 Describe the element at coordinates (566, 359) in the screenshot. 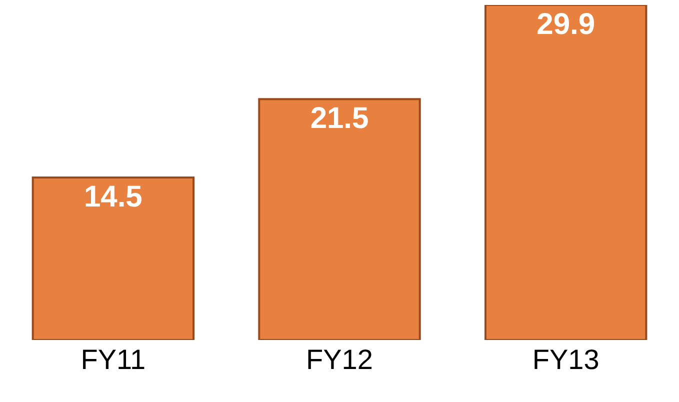

I see `x-tick-label: FY13` at that location.